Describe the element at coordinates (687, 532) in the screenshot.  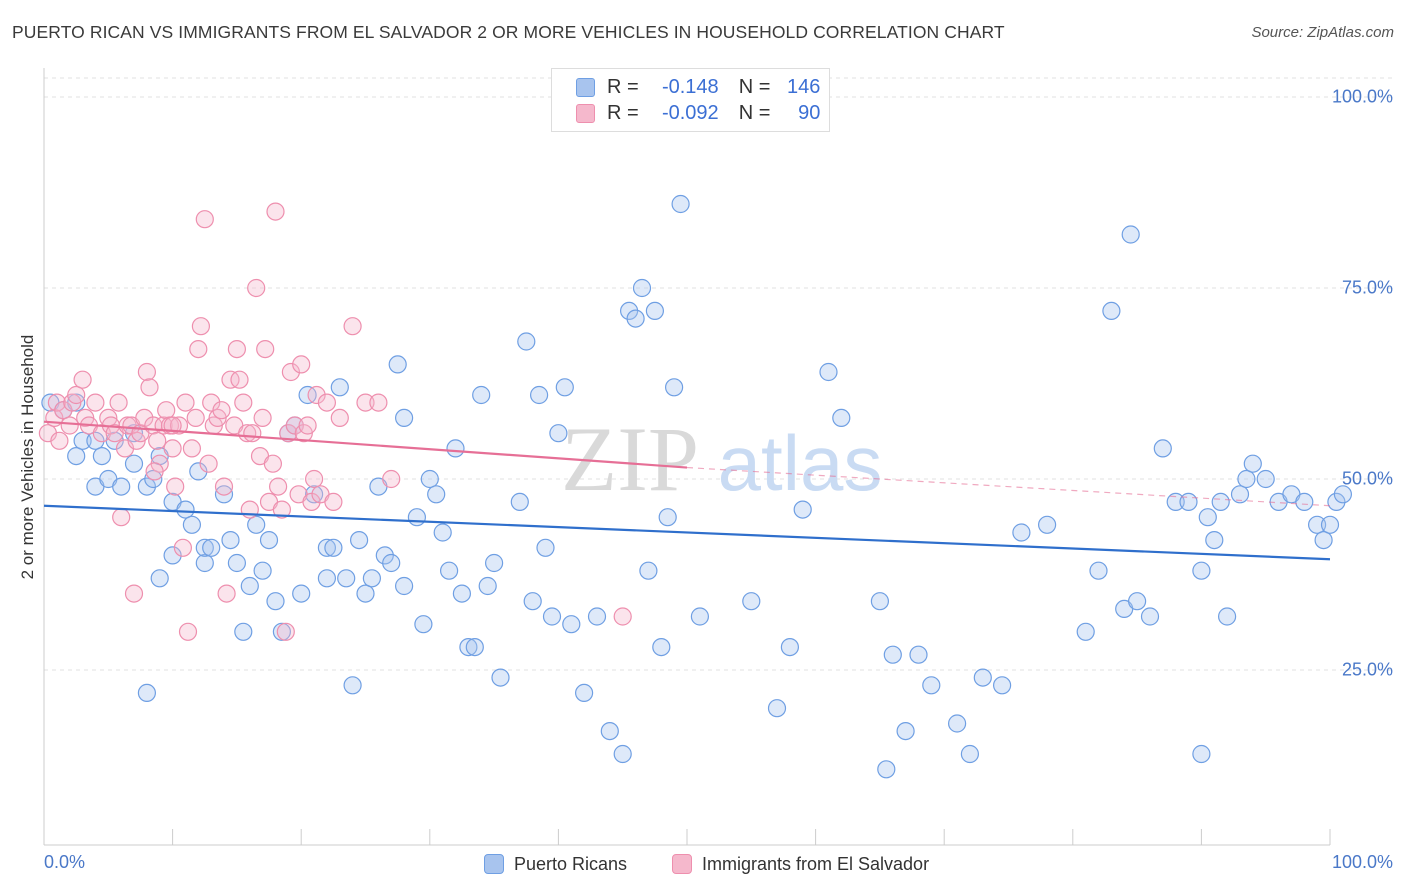
I see `trend-line-puerto-ricans` at that location.